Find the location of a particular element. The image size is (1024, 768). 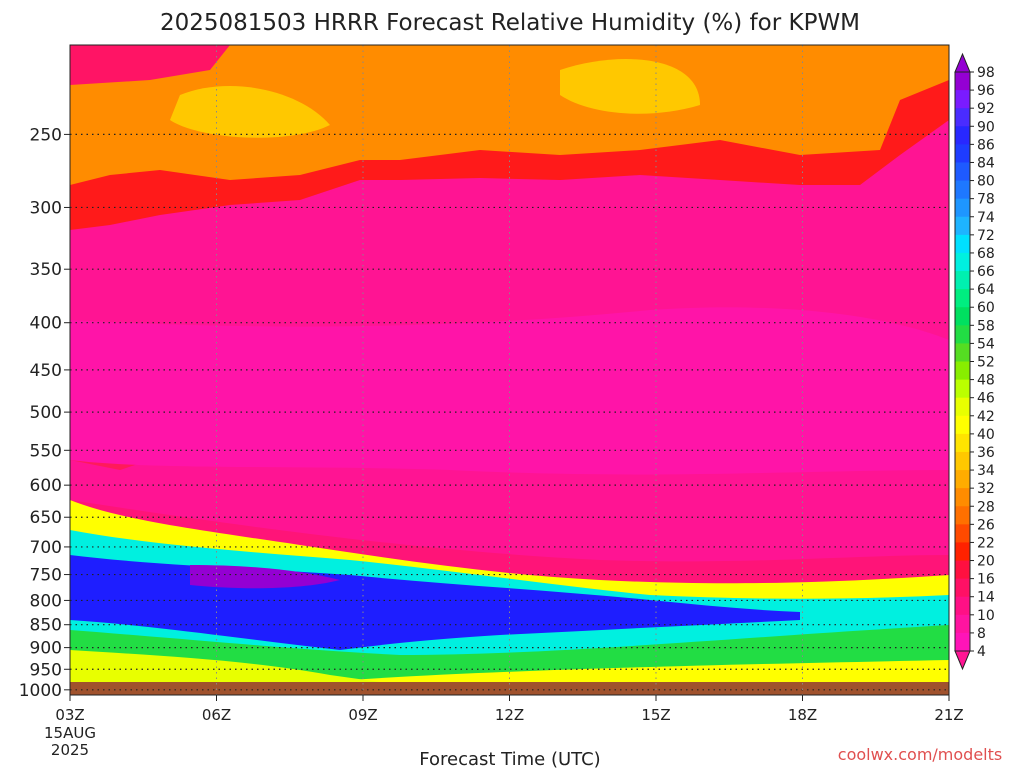

y-tick-label: 300 is located at coordinates (46, 208).